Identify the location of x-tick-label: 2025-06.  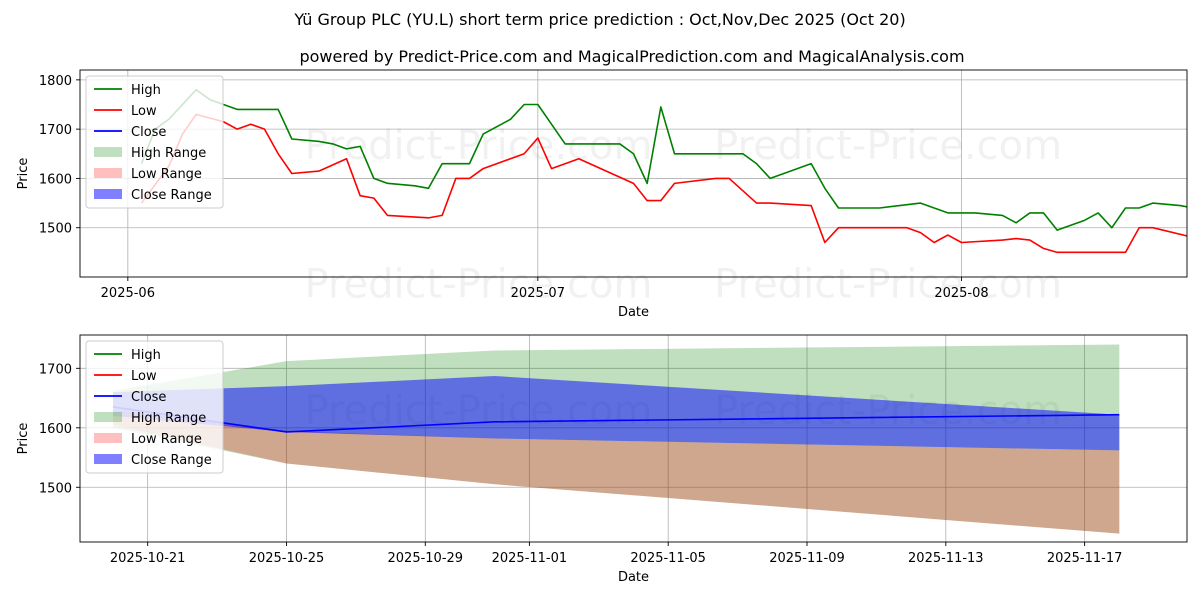
(128, 293).